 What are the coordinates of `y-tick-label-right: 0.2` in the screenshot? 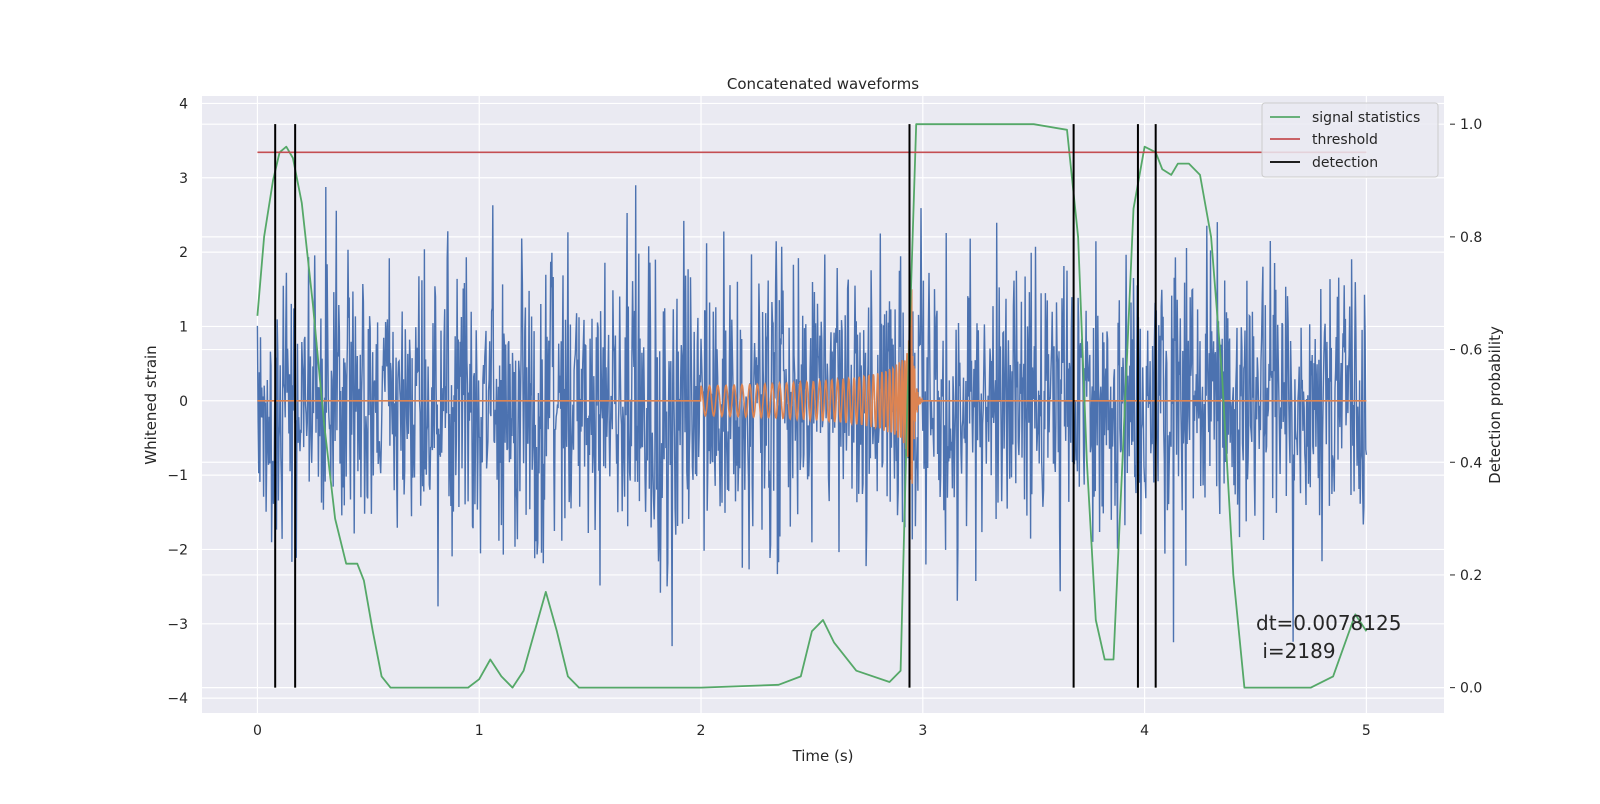 It's located at (1471, 576).